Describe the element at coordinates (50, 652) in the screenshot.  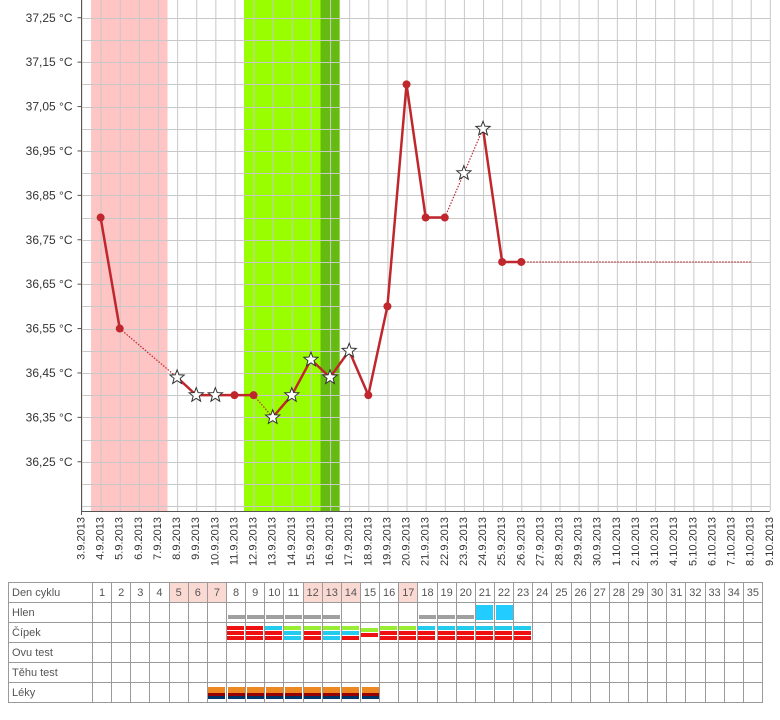
I see `row-label-ovu-test: Ovu test` at that location.